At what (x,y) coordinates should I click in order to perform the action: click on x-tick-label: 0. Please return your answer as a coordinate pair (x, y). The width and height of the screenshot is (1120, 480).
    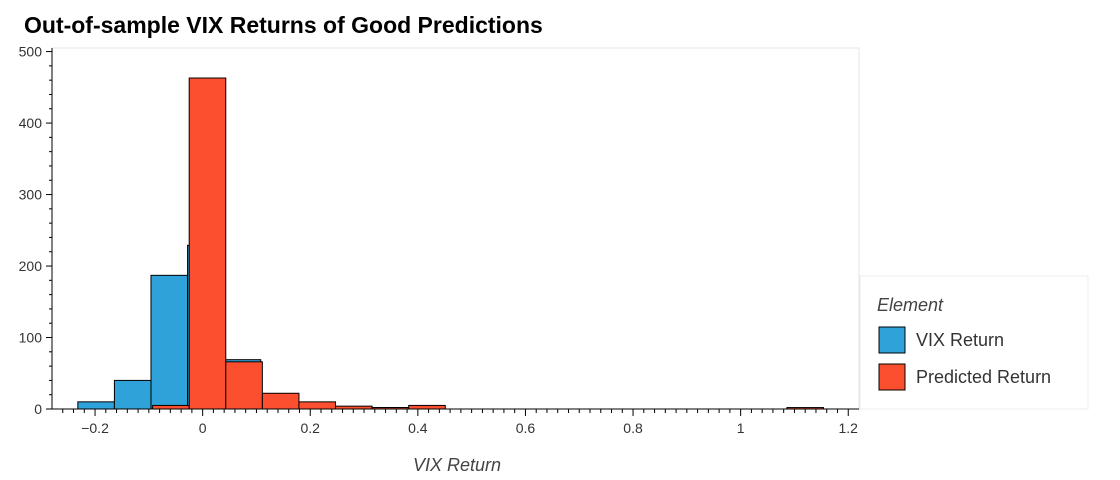
    Looking at the image, I should click on (203, 428).